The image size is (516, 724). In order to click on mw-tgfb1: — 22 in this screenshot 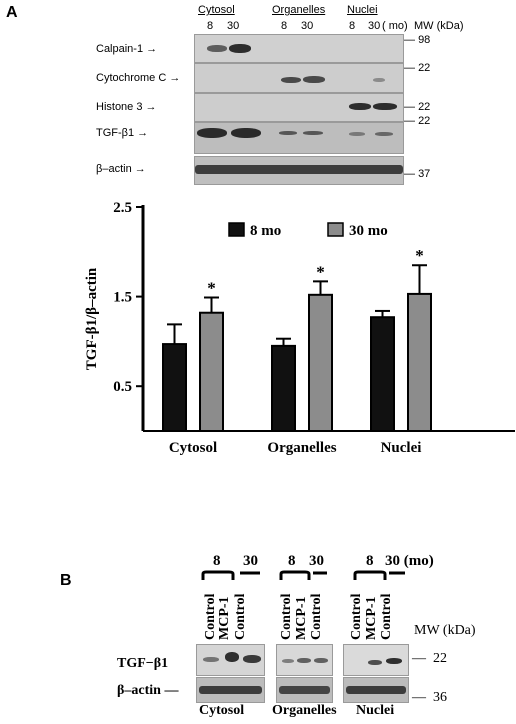, I will do `click(417, 121)`.